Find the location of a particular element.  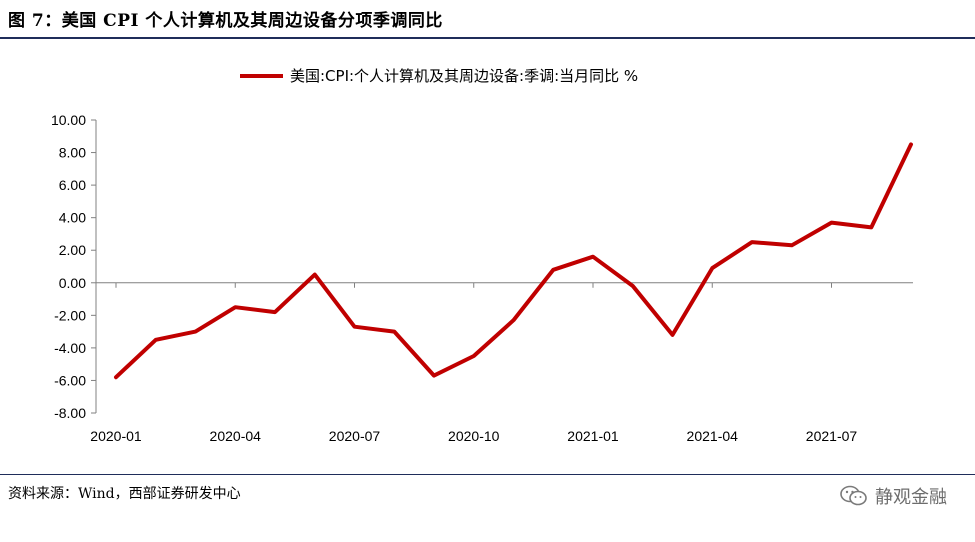

legend: 美国:CPI:个人计算机及其周边设备:季调:当月同比 % is located at coordinates (439, 76).